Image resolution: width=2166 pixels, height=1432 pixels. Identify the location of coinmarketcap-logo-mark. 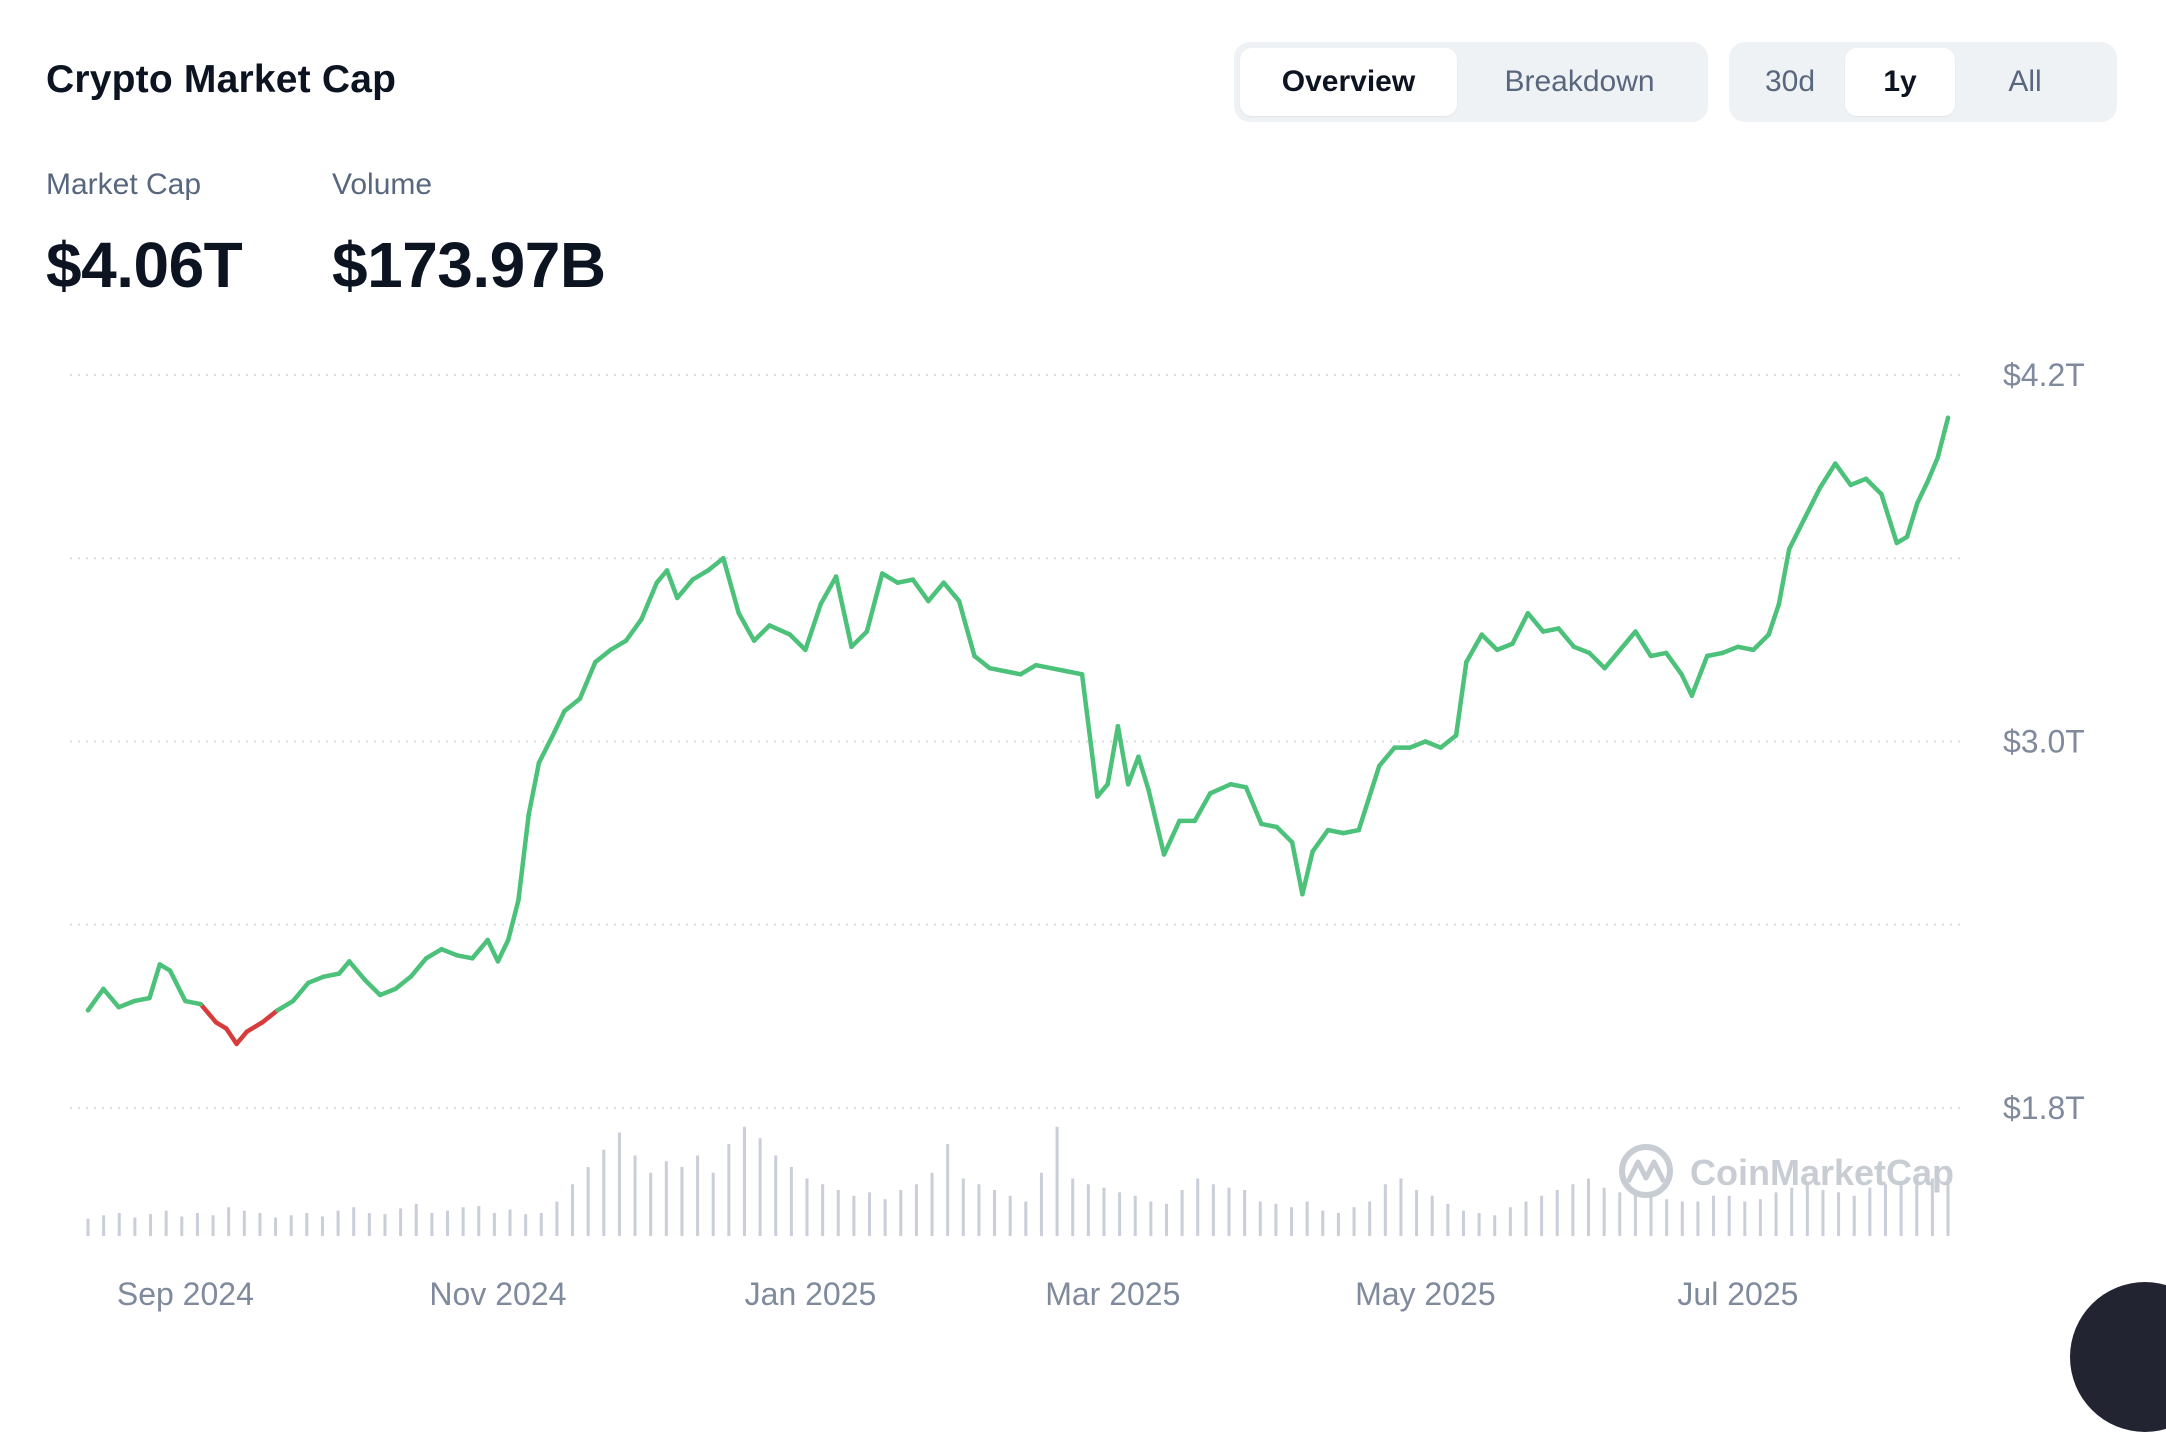
(1646, 1171).